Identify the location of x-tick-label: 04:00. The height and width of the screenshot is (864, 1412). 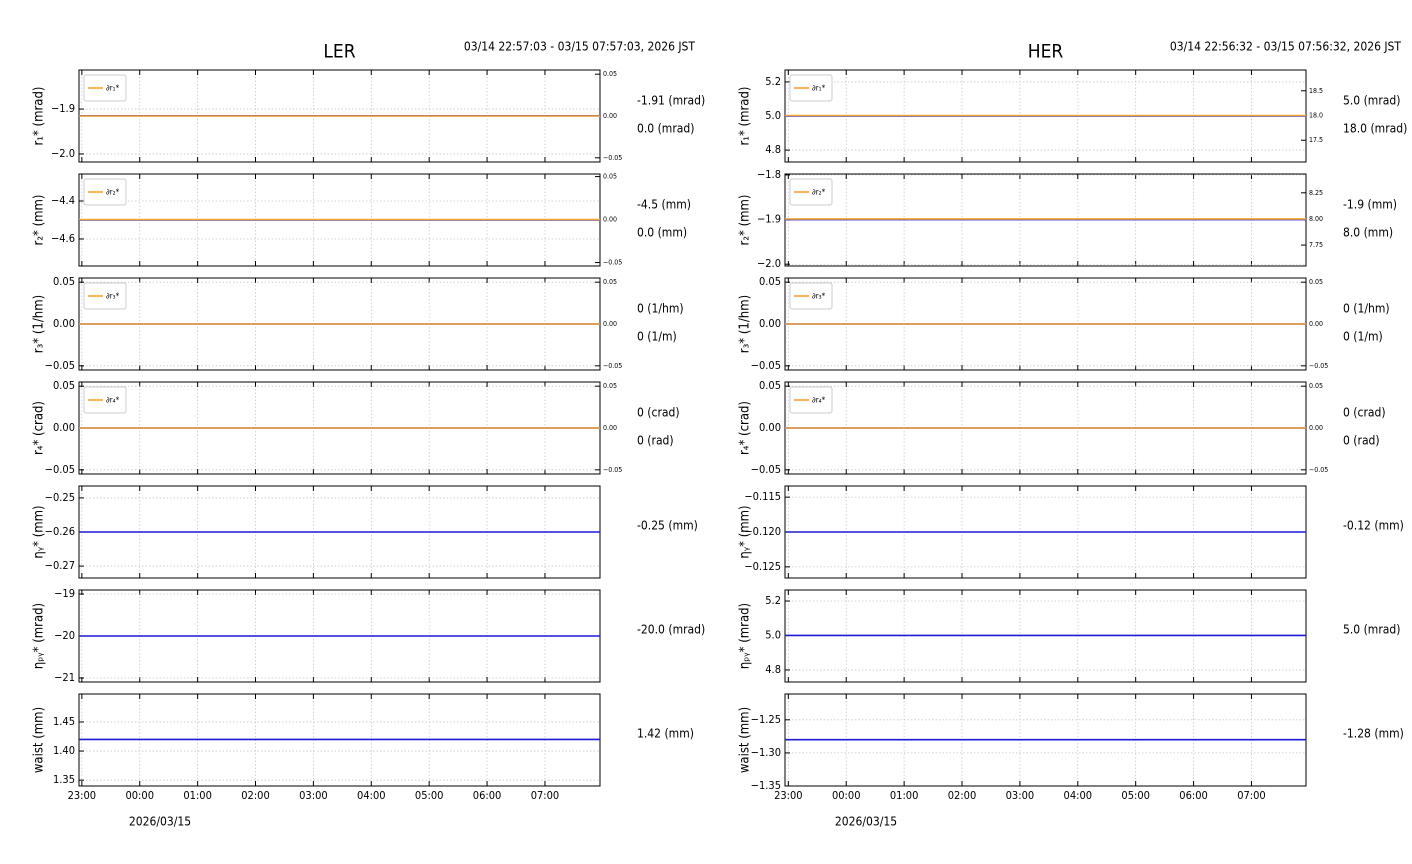
(1078, 795).